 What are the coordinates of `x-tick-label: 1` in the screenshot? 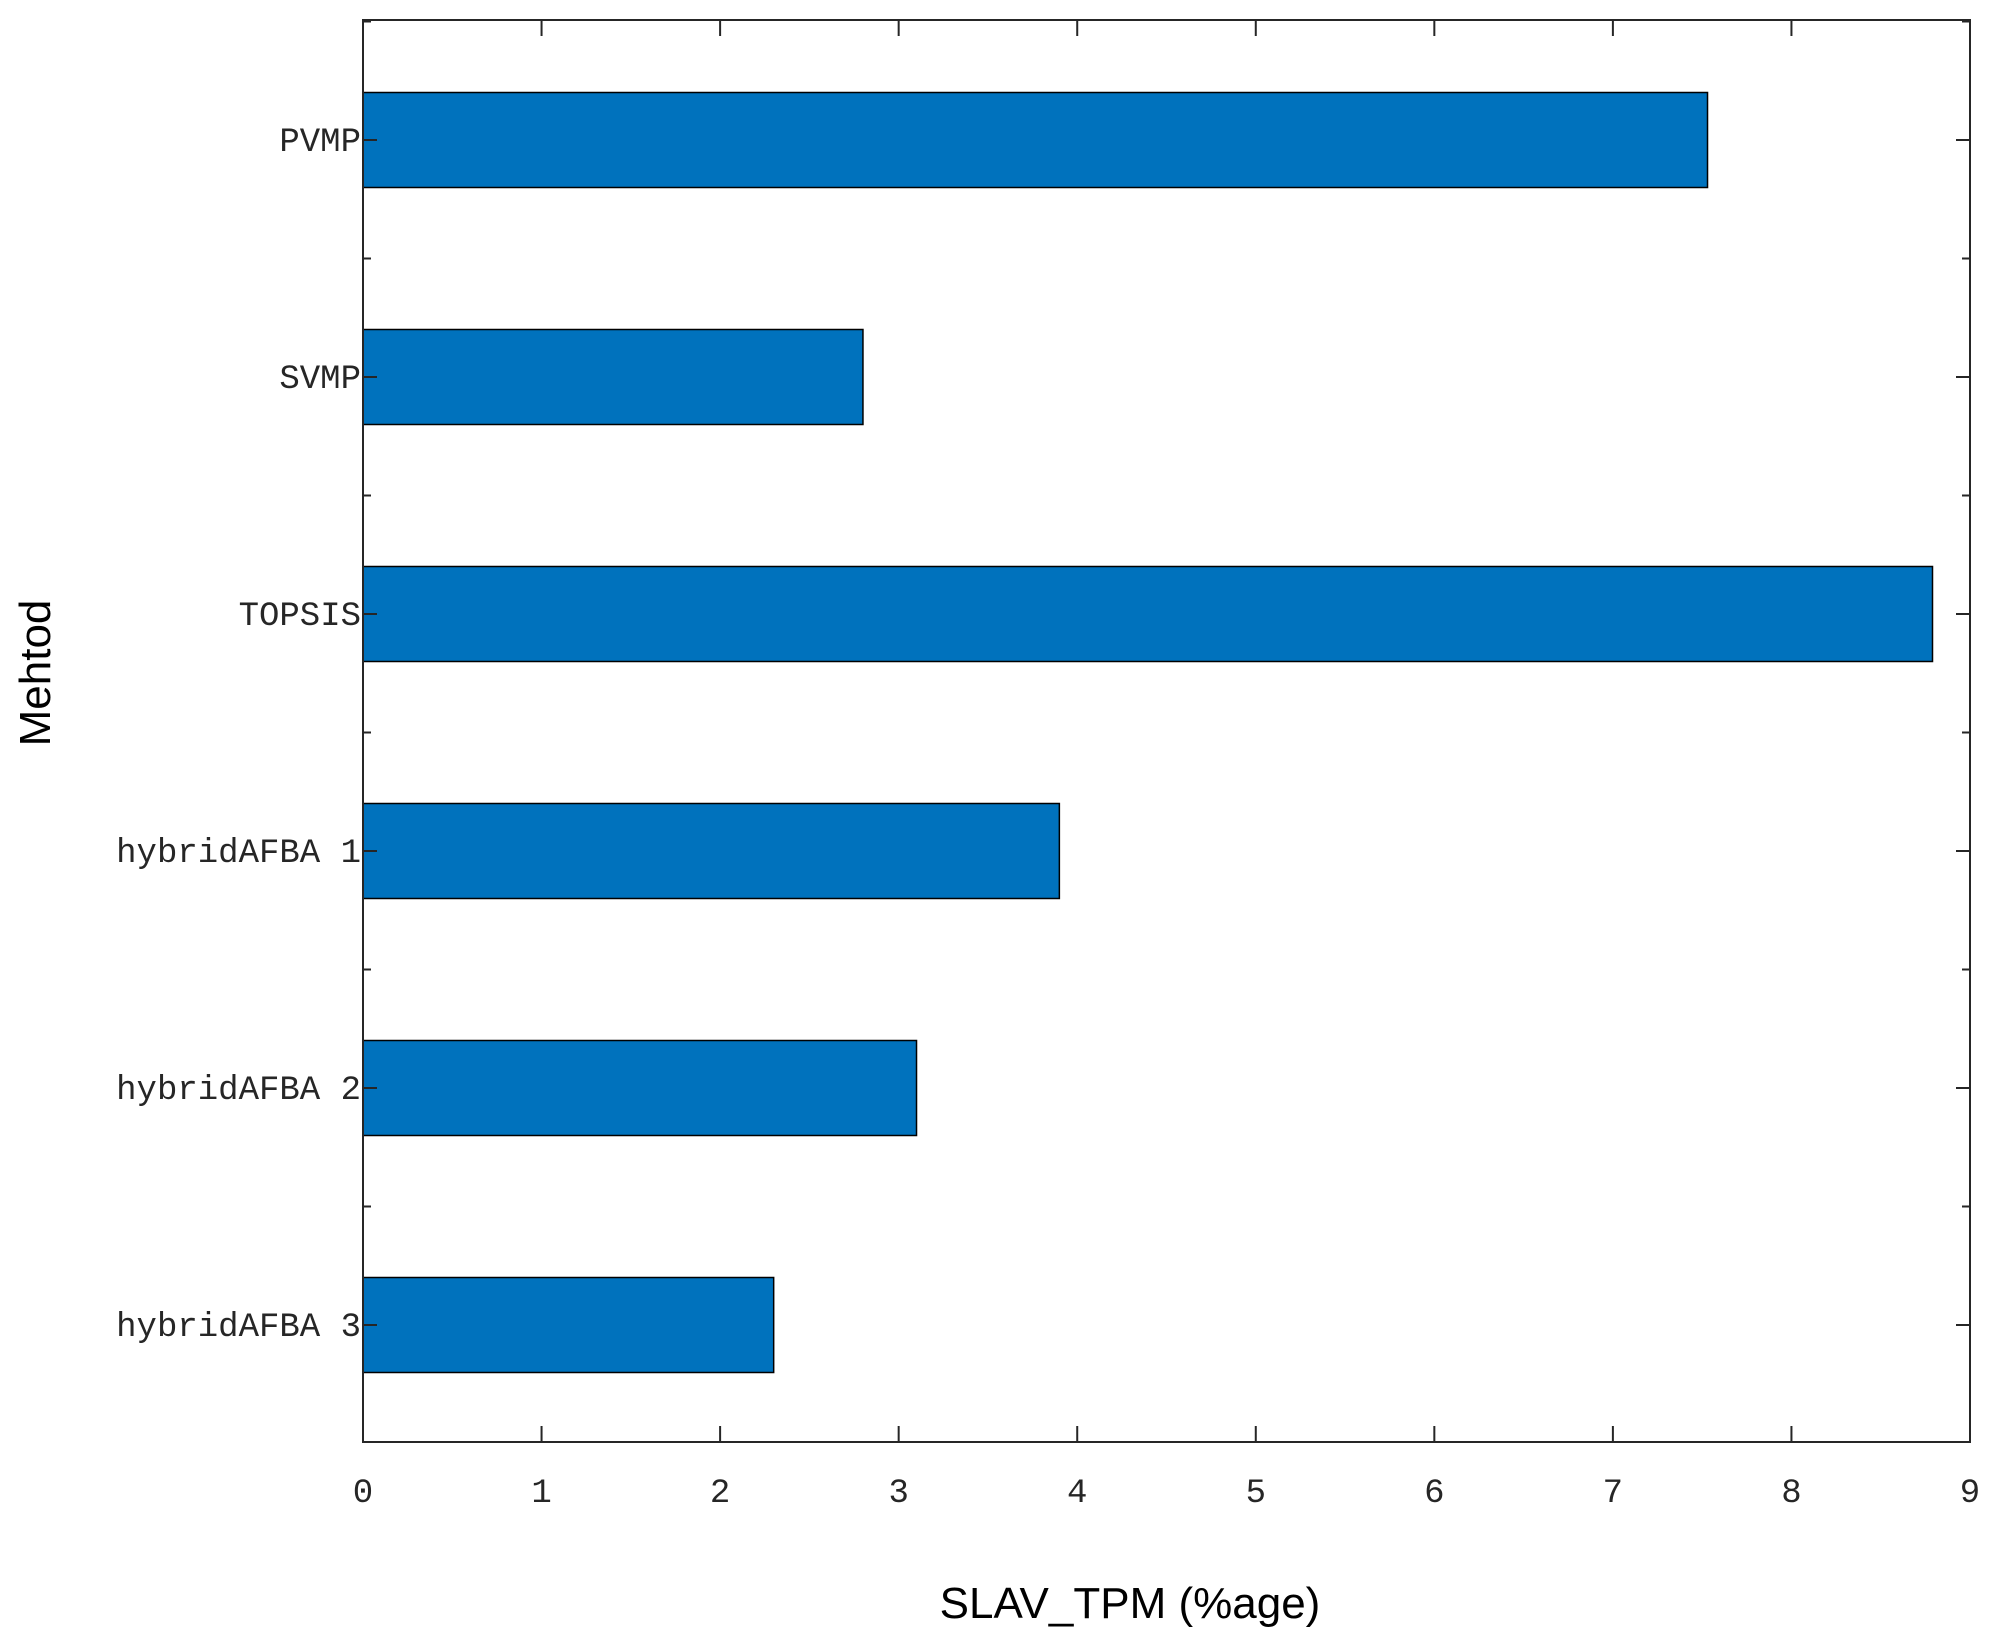 It's located at (541, 1494).